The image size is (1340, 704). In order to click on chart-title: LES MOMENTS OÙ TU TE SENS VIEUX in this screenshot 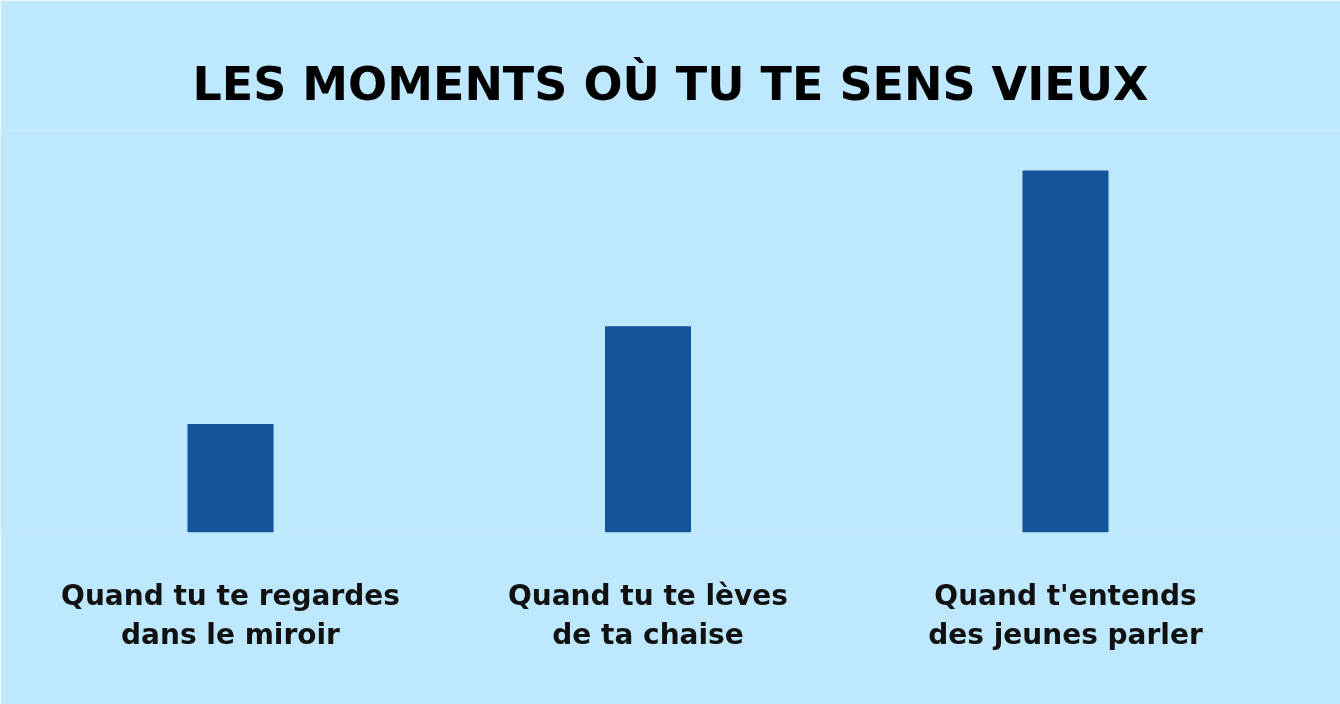, I will do `click(670, 83)`.